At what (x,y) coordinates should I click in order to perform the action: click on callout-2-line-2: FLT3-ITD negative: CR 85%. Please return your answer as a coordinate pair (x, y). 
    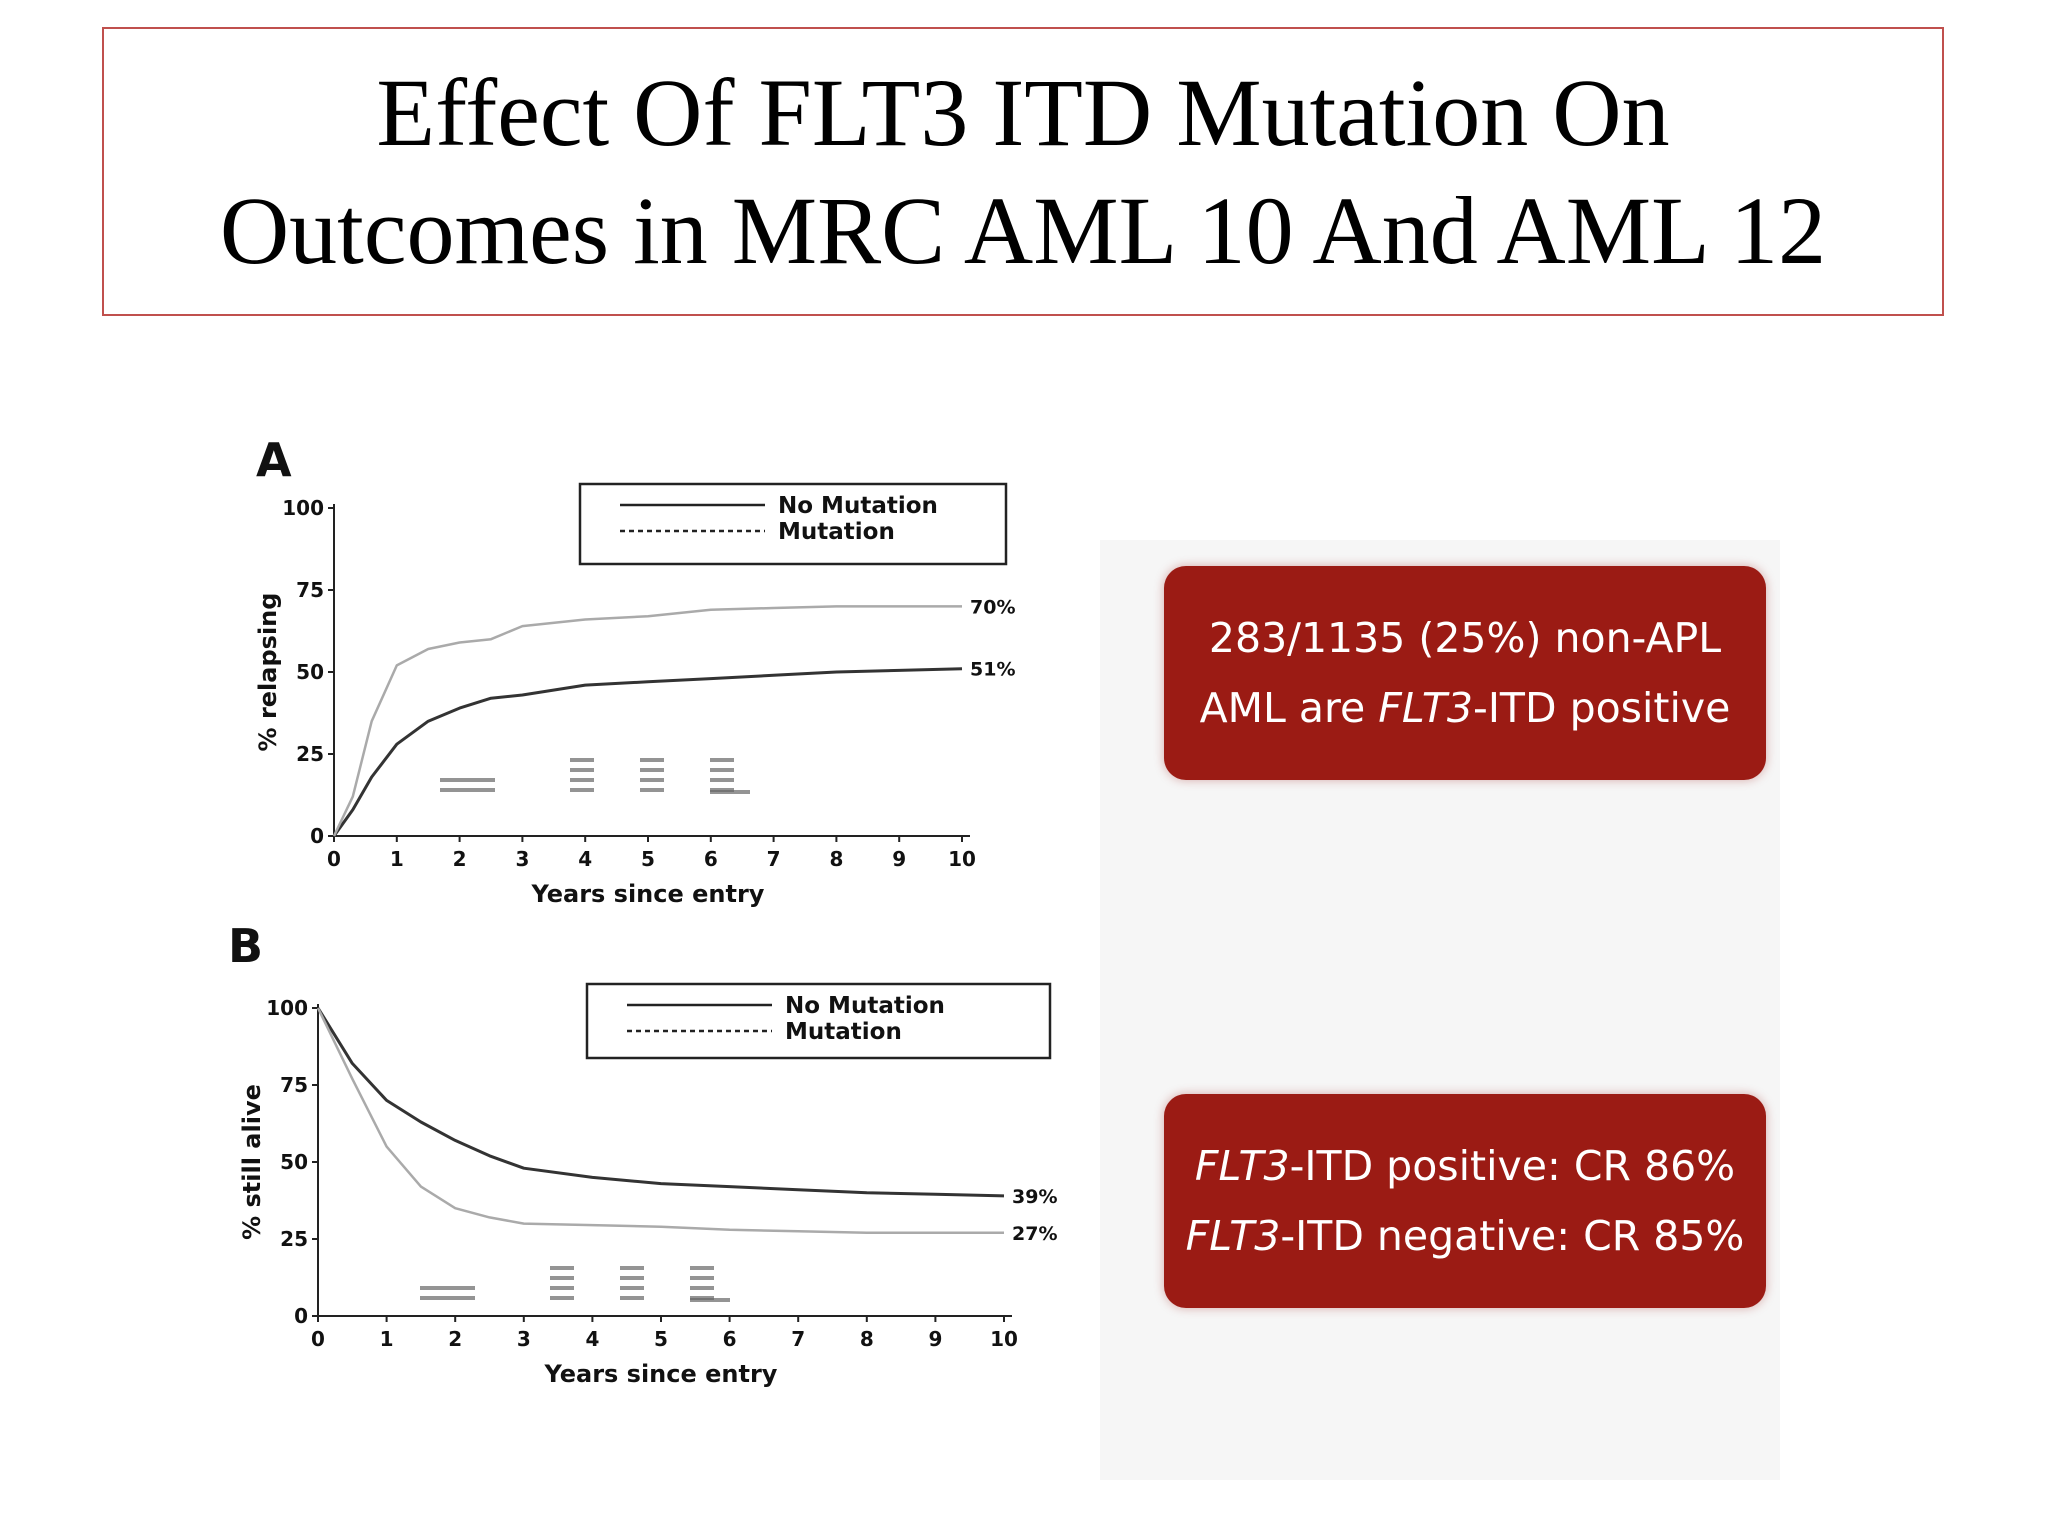
    Looking at the image, I should click on (1465, 1236).